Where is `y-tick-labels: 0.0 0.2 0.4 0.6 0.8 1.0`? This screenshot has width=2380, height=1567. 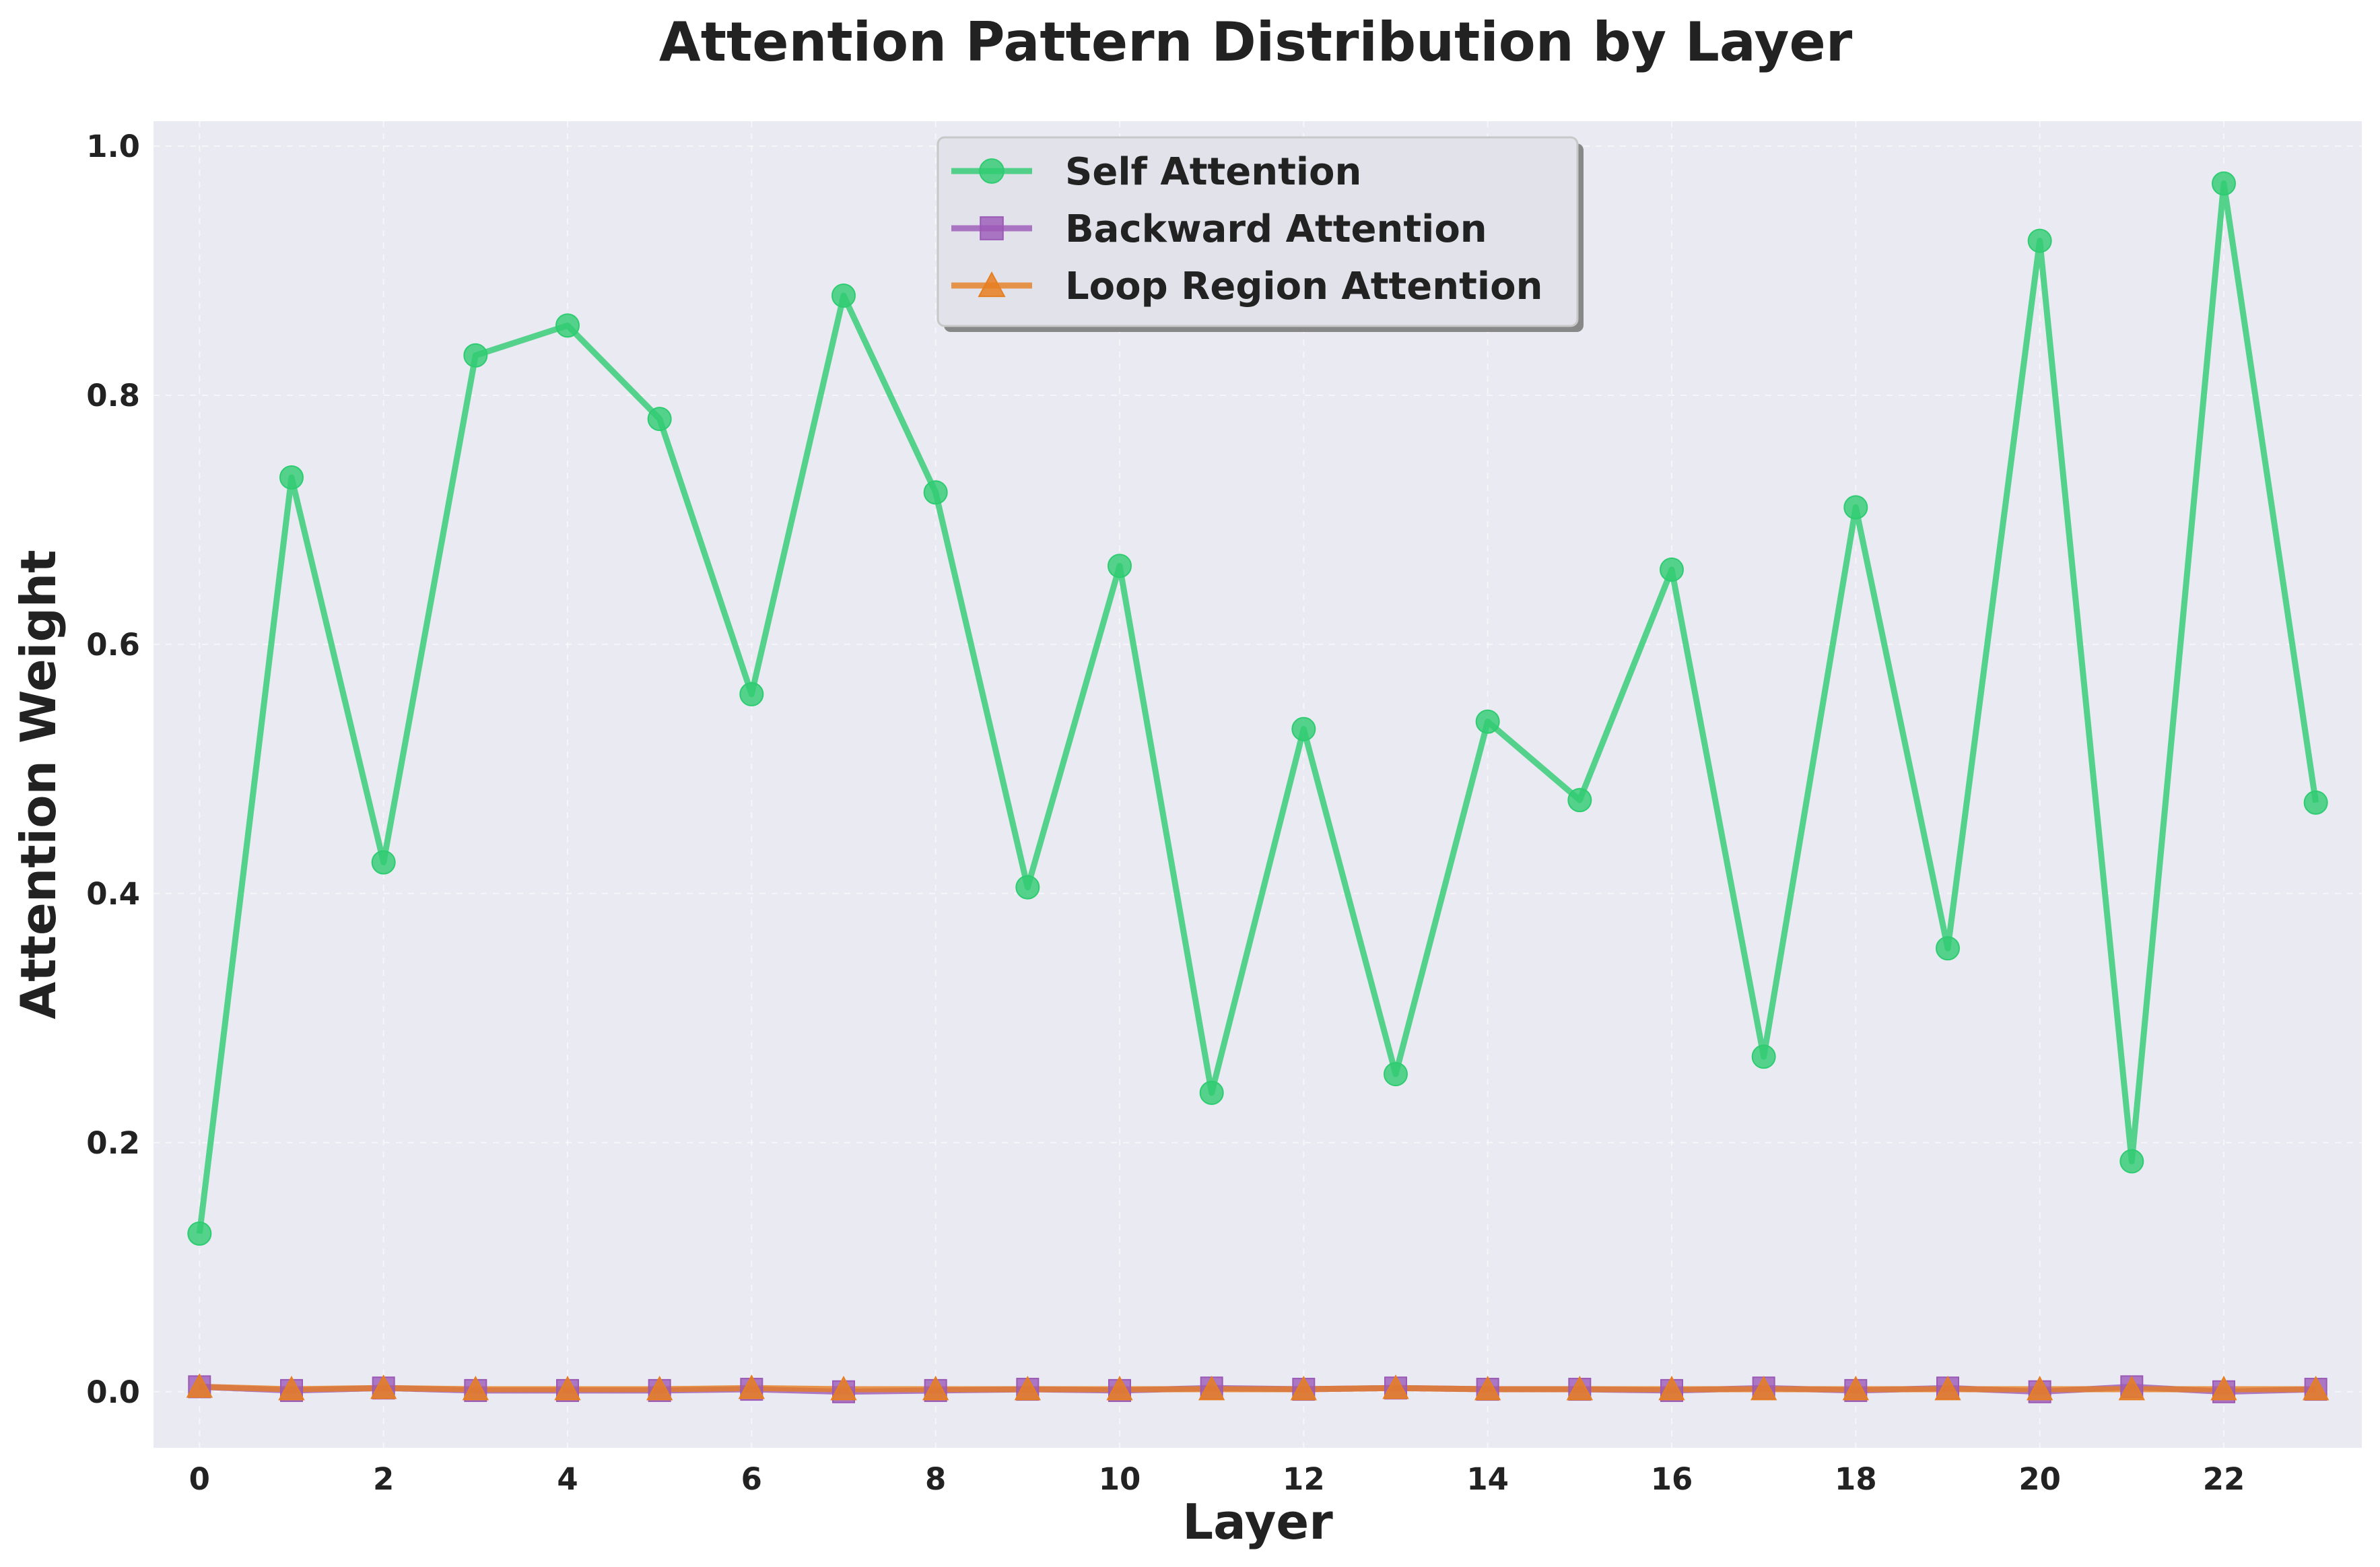
y-tick-labels: 0.0 0.2 0.4 0.6 0.8 1.0 is located at coordinates (113, 769).